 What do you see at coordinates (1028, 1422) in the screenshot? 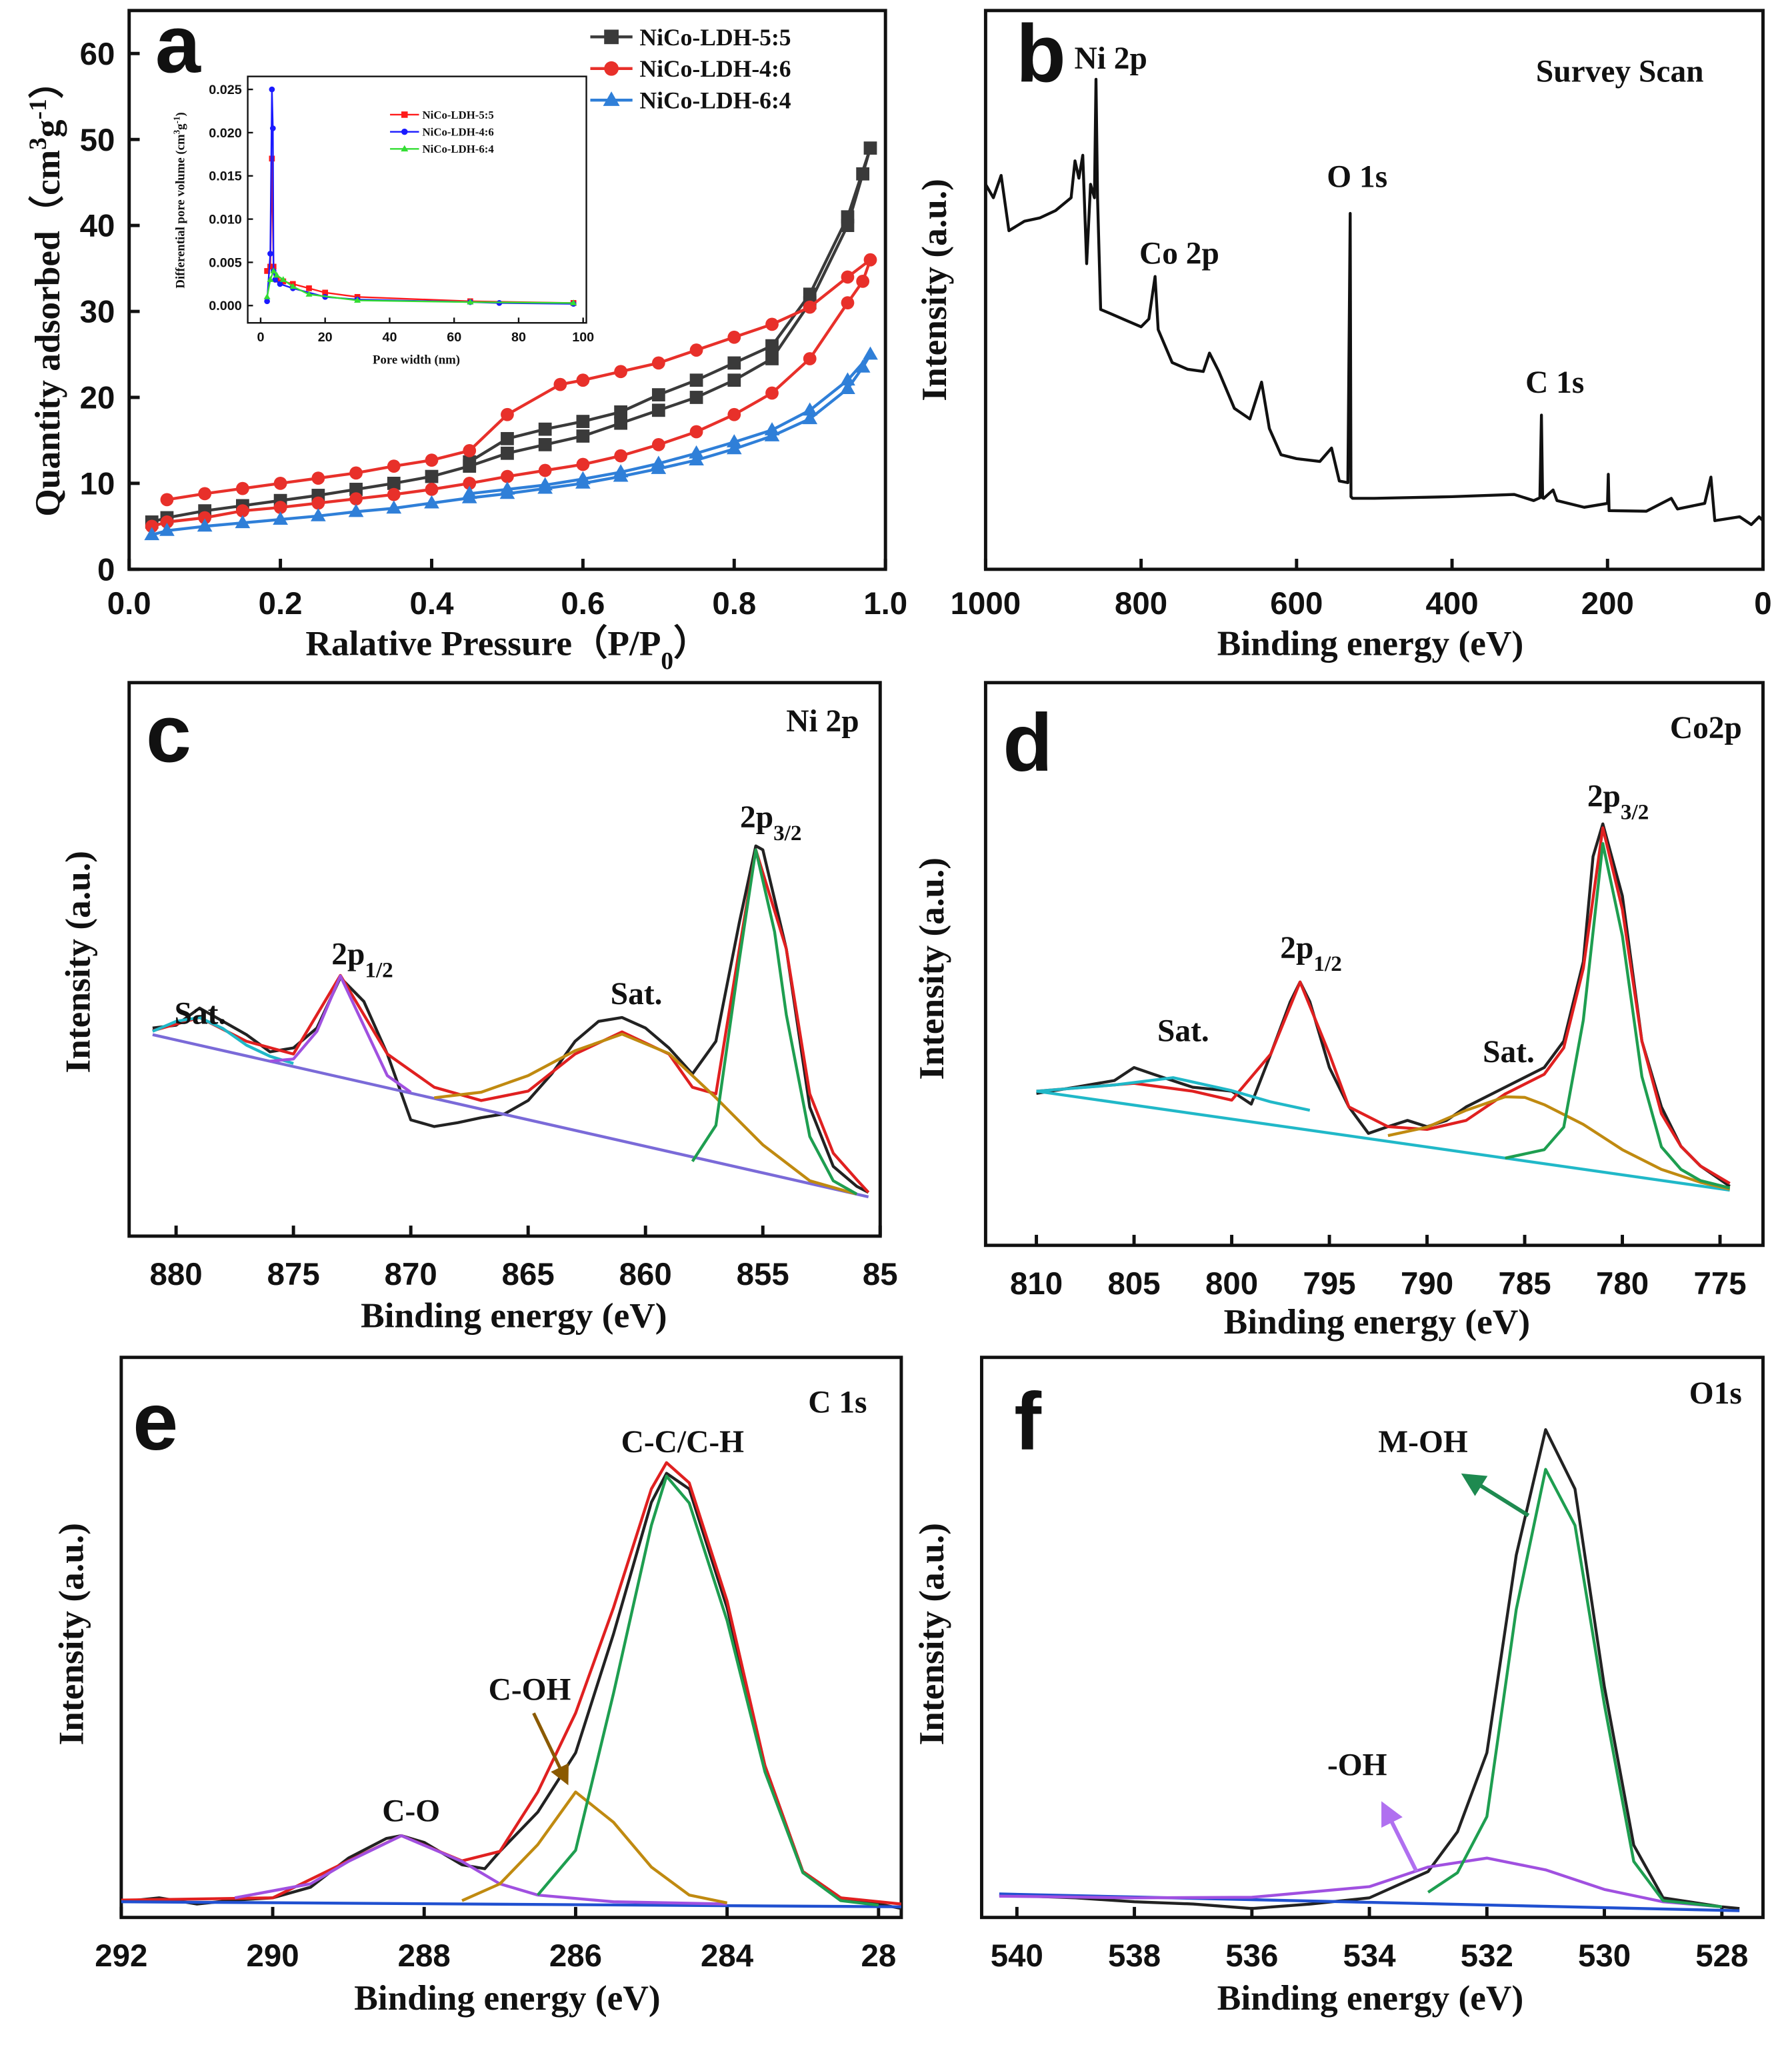
I see `panel-label: f` at bounding box center [1028, 1422].